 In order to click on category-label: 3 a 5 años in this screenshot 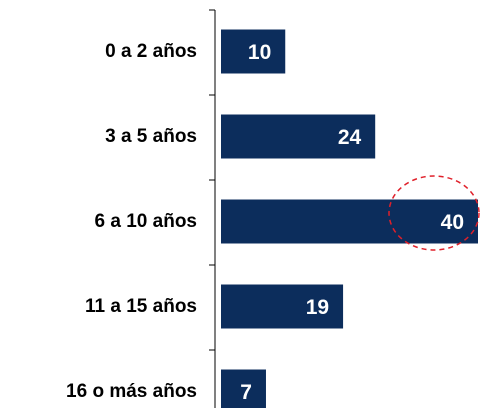, I will do `click(151, 136)`.